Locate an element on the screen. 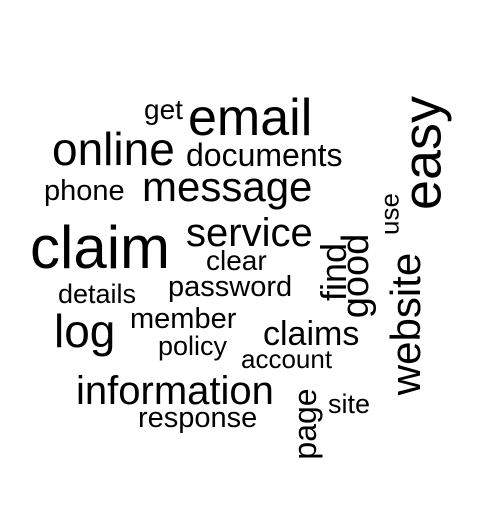  word-website: website is located at coordinates (405, 324).